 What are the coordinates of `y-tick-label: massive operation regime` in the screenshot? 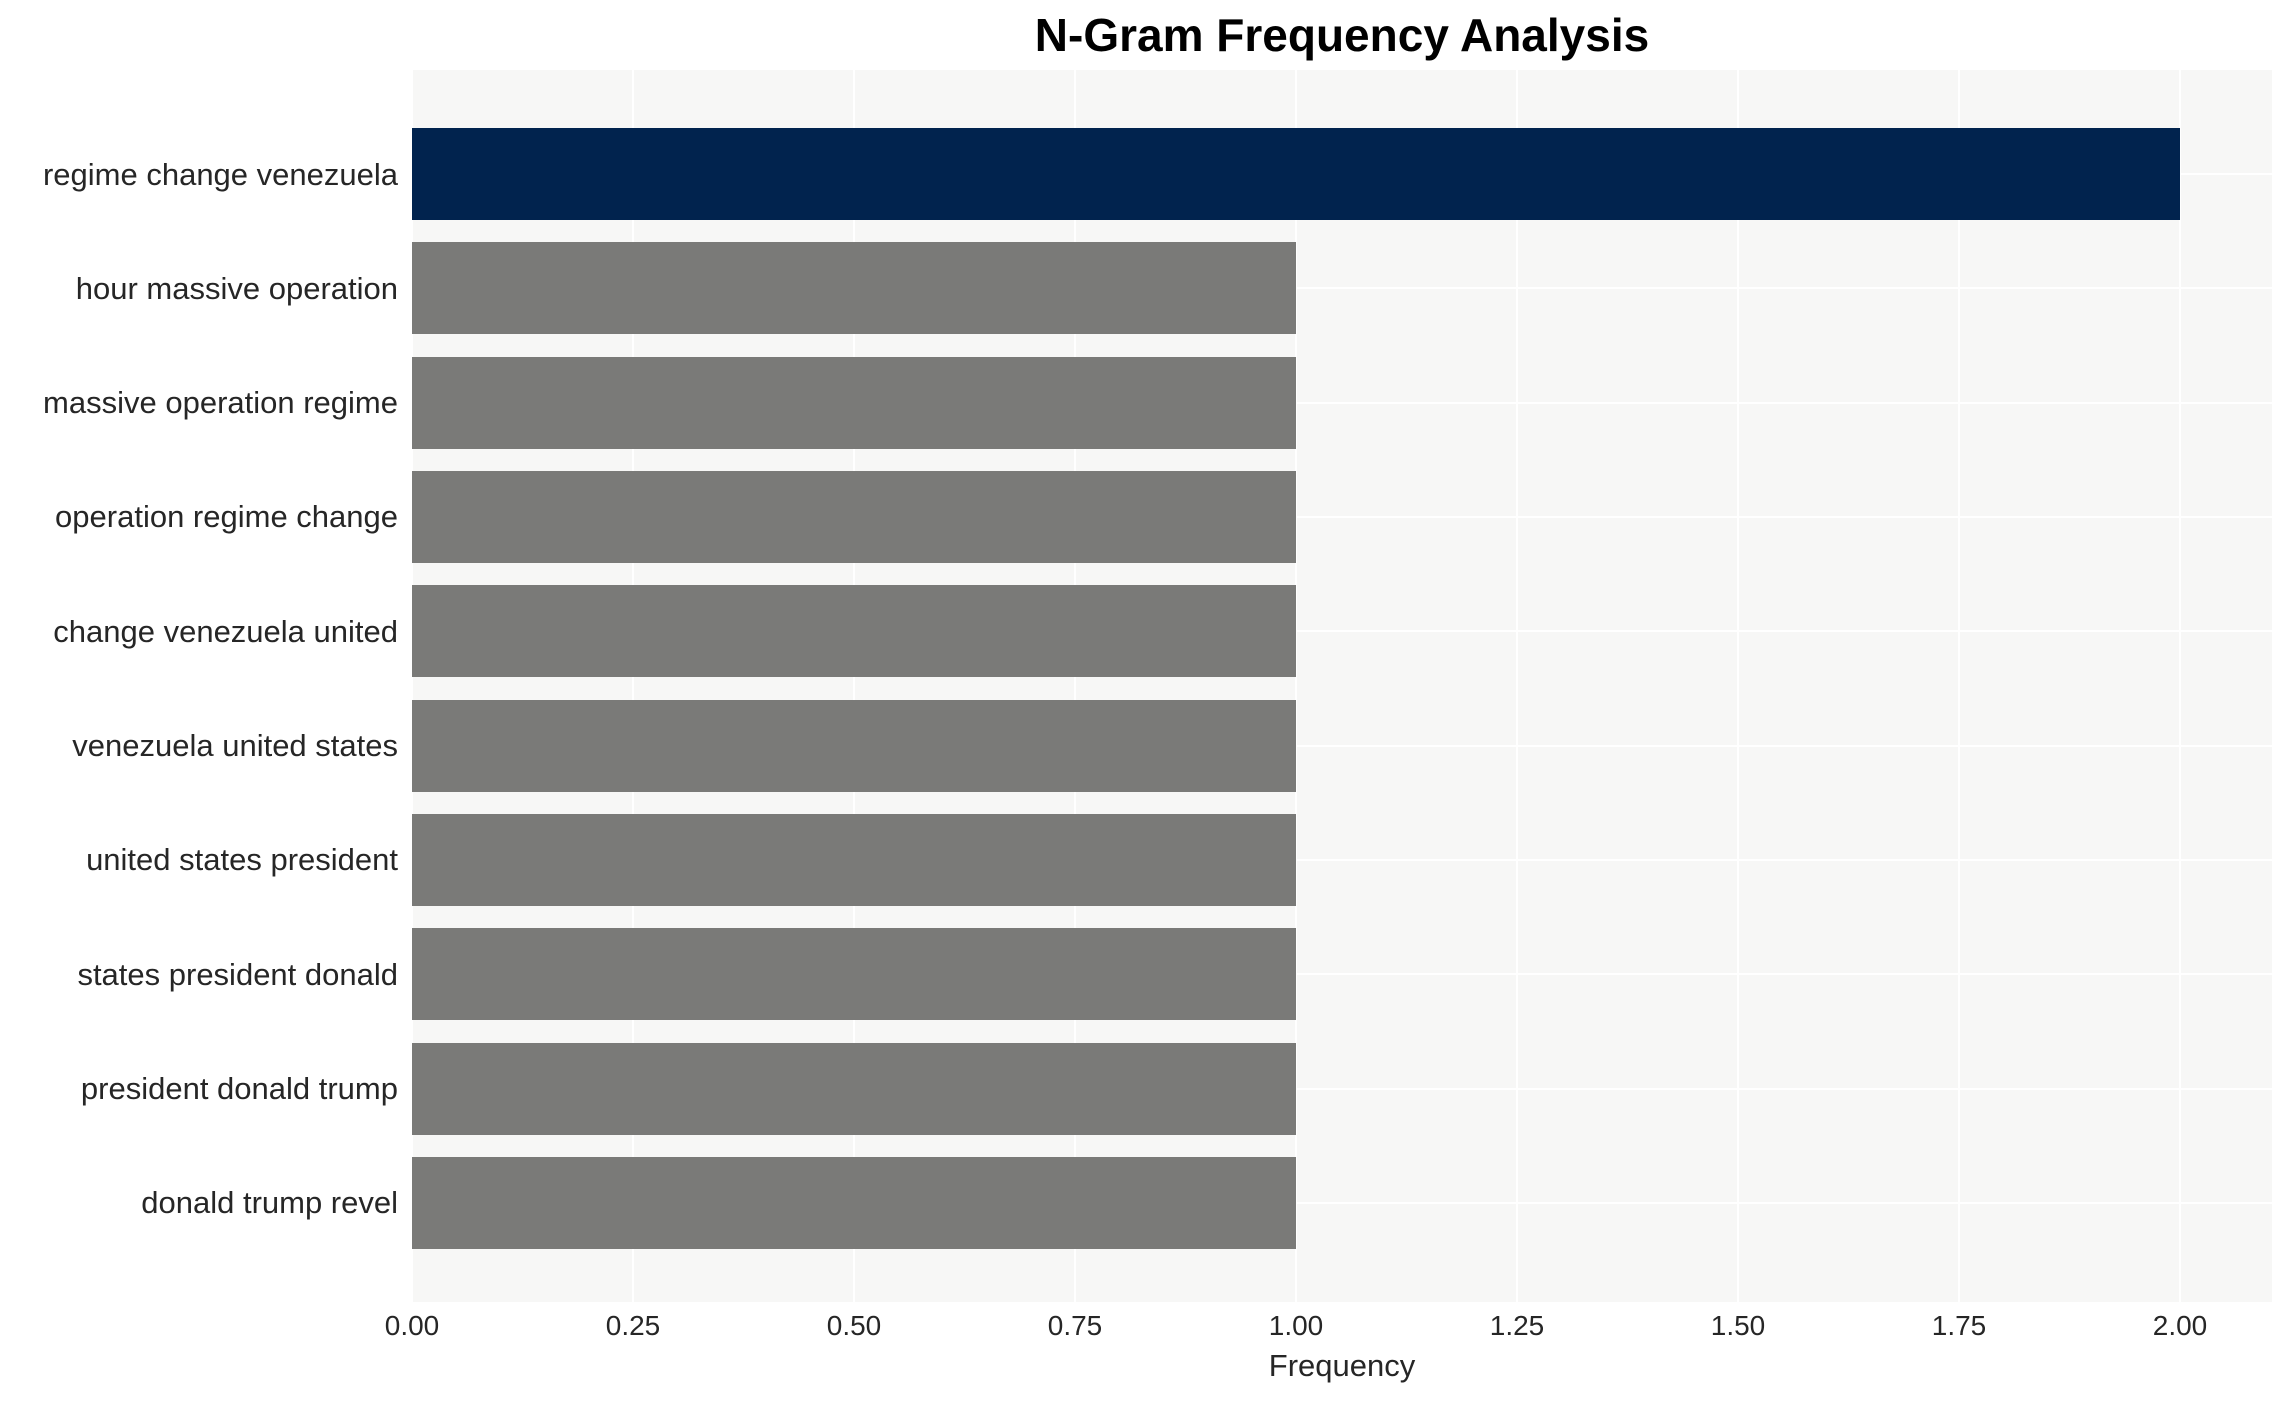 It's located at (220, 403).